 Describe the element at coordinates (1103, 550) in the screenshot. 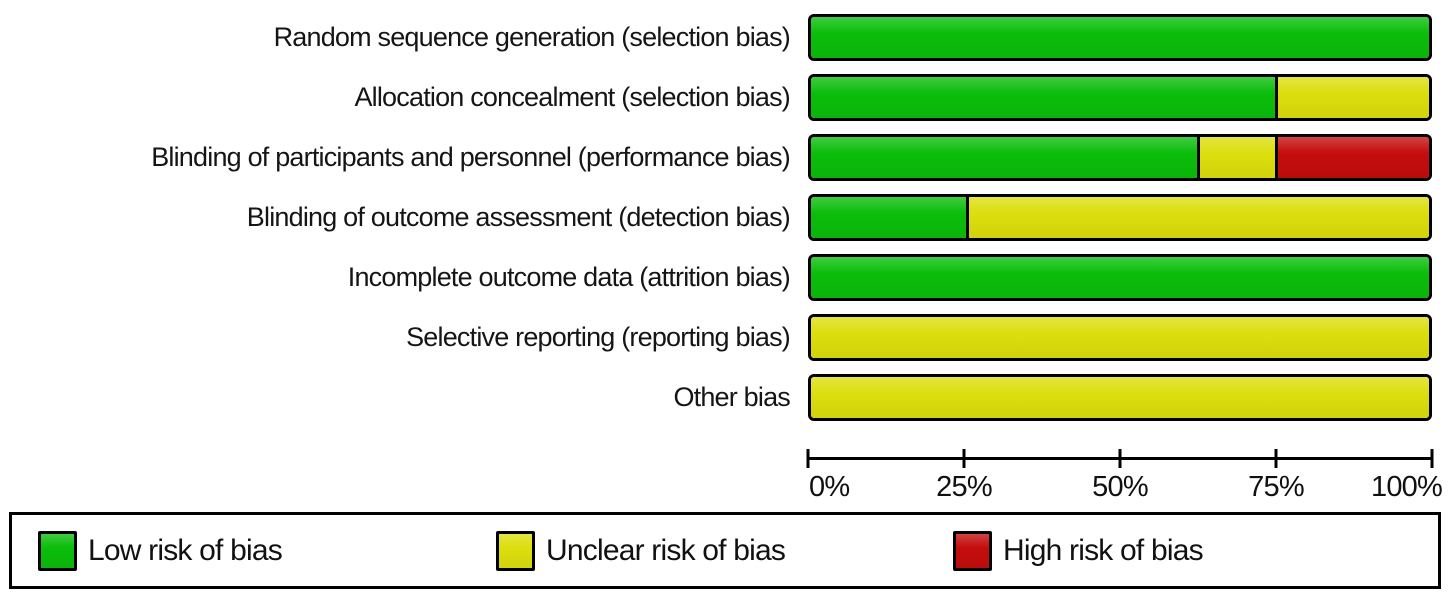

I see `legend-label: High risk of bias` at that location.